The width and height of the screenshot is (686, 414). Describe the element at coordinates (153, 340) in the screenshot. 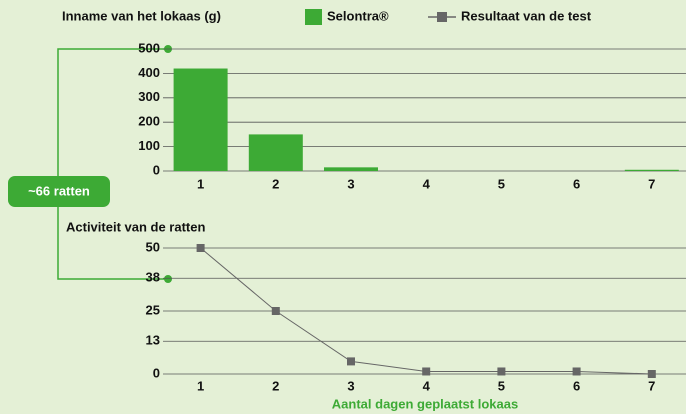

I see `y-tick-label: 13` at that location.